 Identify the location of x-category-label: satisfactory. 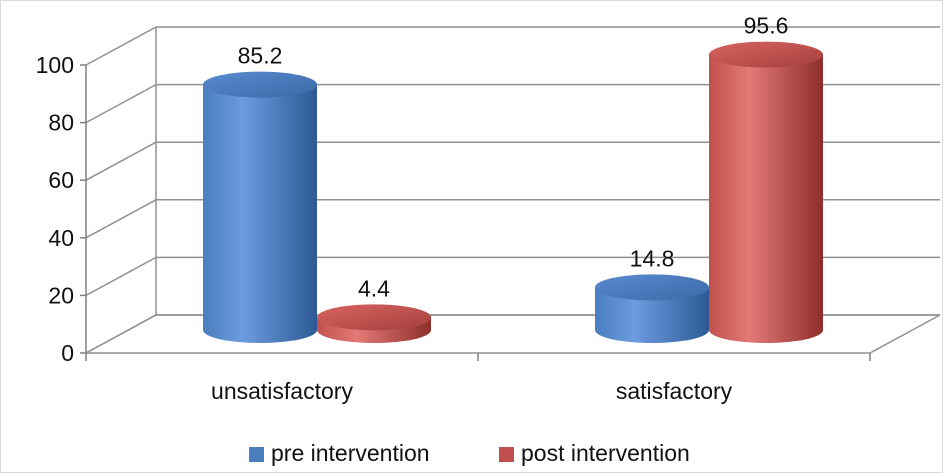
(674, 391).